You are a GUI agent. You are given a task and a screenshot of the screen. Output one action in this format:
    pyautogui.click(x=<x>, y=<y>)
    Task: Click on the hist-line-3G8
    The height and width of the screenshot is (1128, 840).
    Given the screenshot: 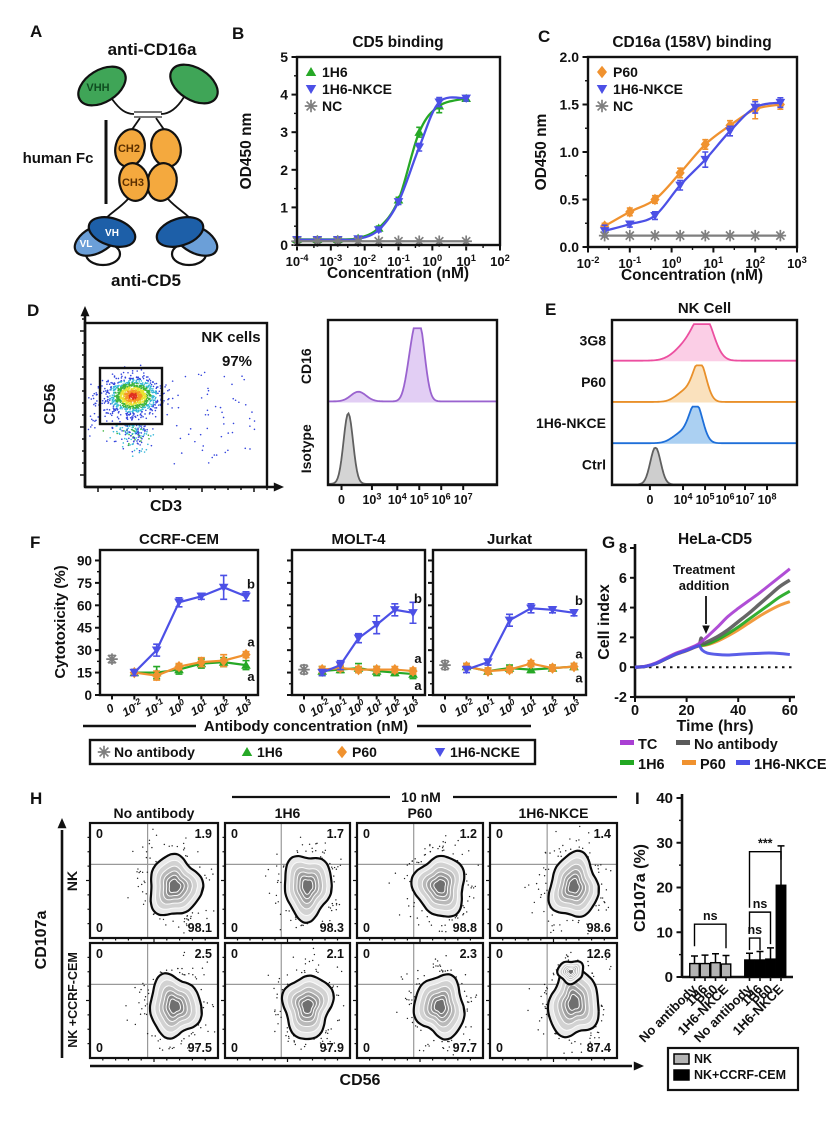 What is the action you would take?
    pyautogui.click(x=704, y=342)
    